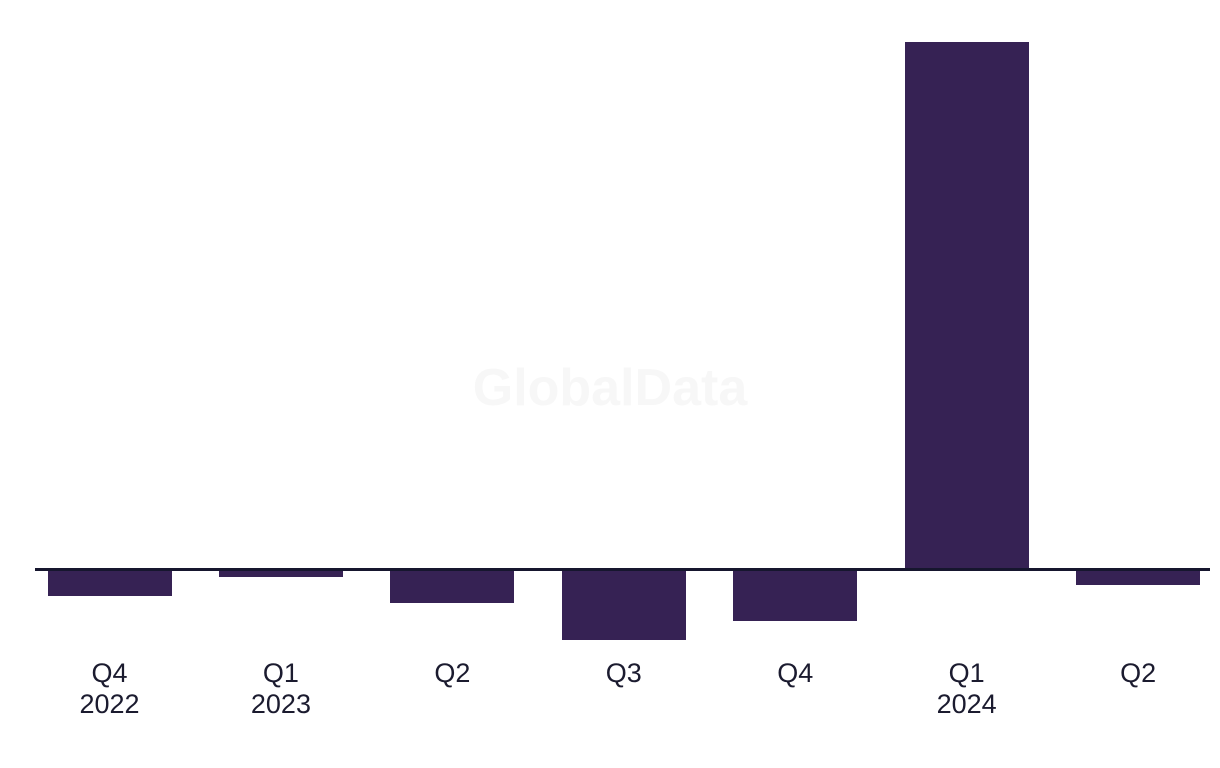  What do you see at coordinates (109, 704) in the screenshot?
I see `x-tick-label-line: 2022` at bounding box center [109, 704].